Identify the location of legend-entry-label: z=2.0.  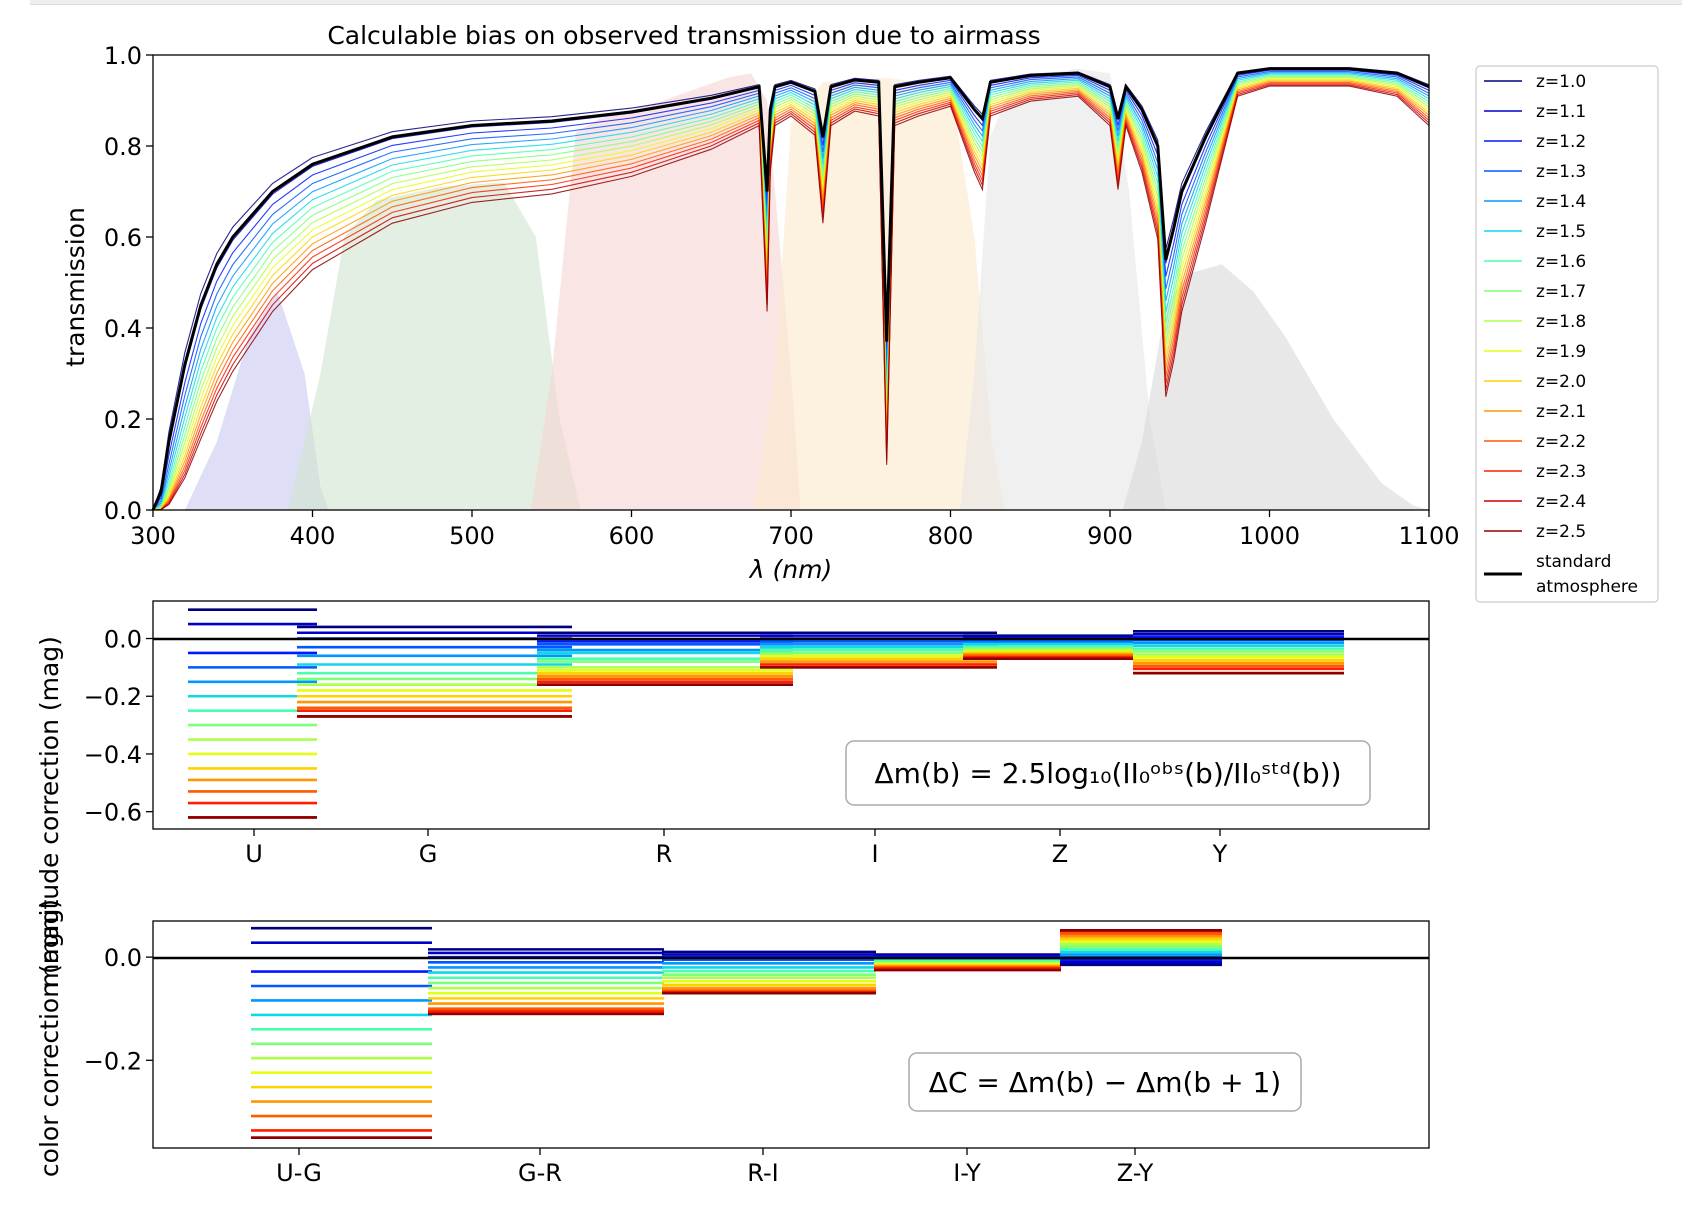
(1561, 382).